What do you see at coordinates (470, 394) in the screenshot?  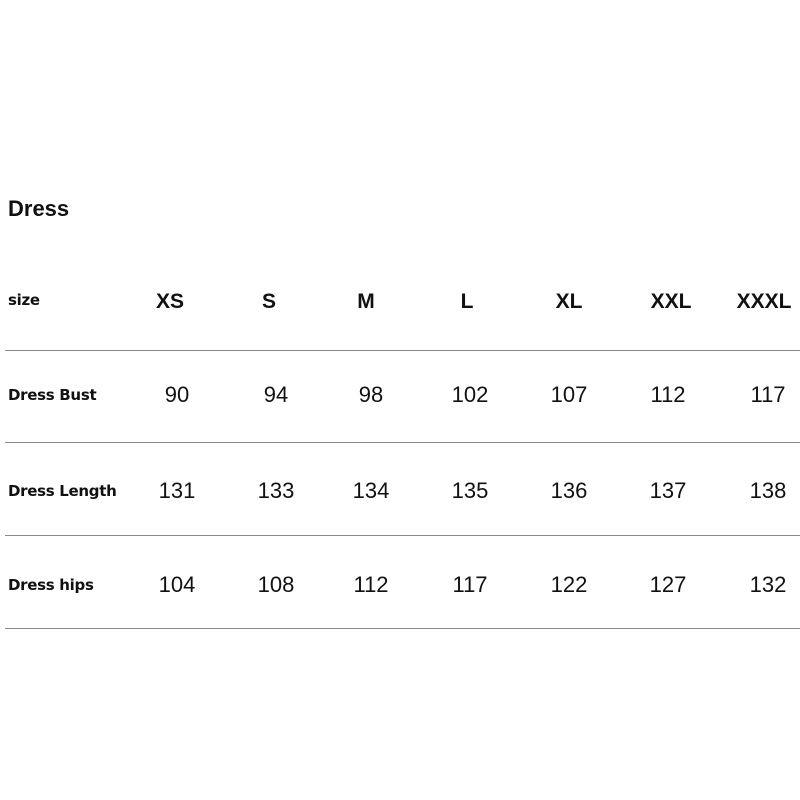 I see `table-cell: 102` at bounding box center [470, 394].